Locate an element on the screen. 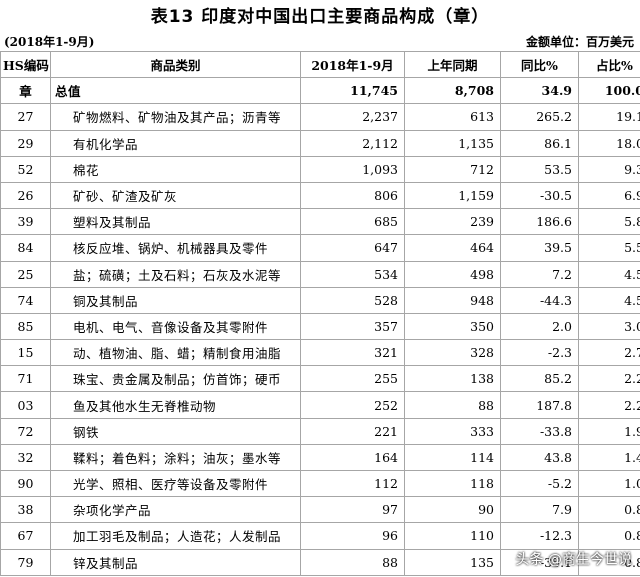 This screenshot has height=577, width=640. row-share: 5.5 is located at coordinates (609, 248).